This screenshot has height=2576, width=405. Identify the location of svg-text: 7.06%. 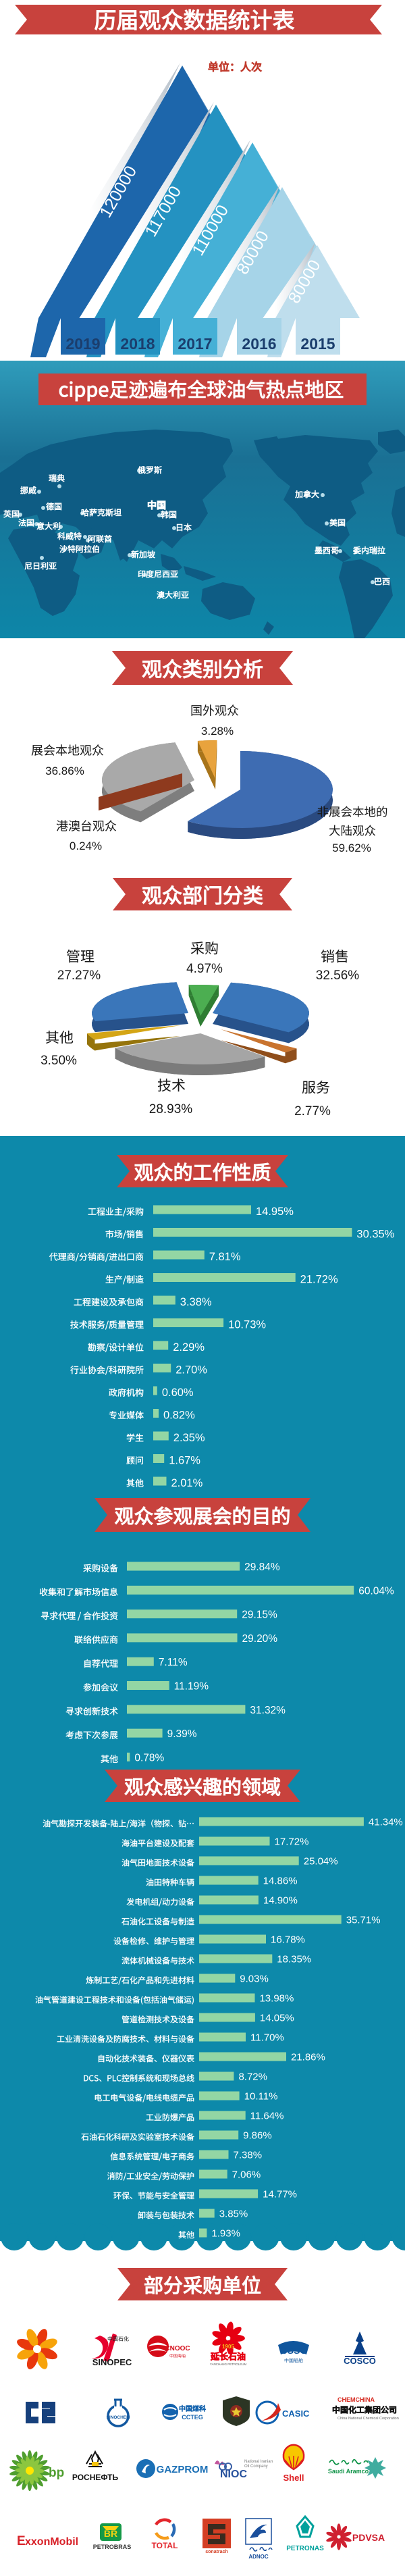
(246, 2175).